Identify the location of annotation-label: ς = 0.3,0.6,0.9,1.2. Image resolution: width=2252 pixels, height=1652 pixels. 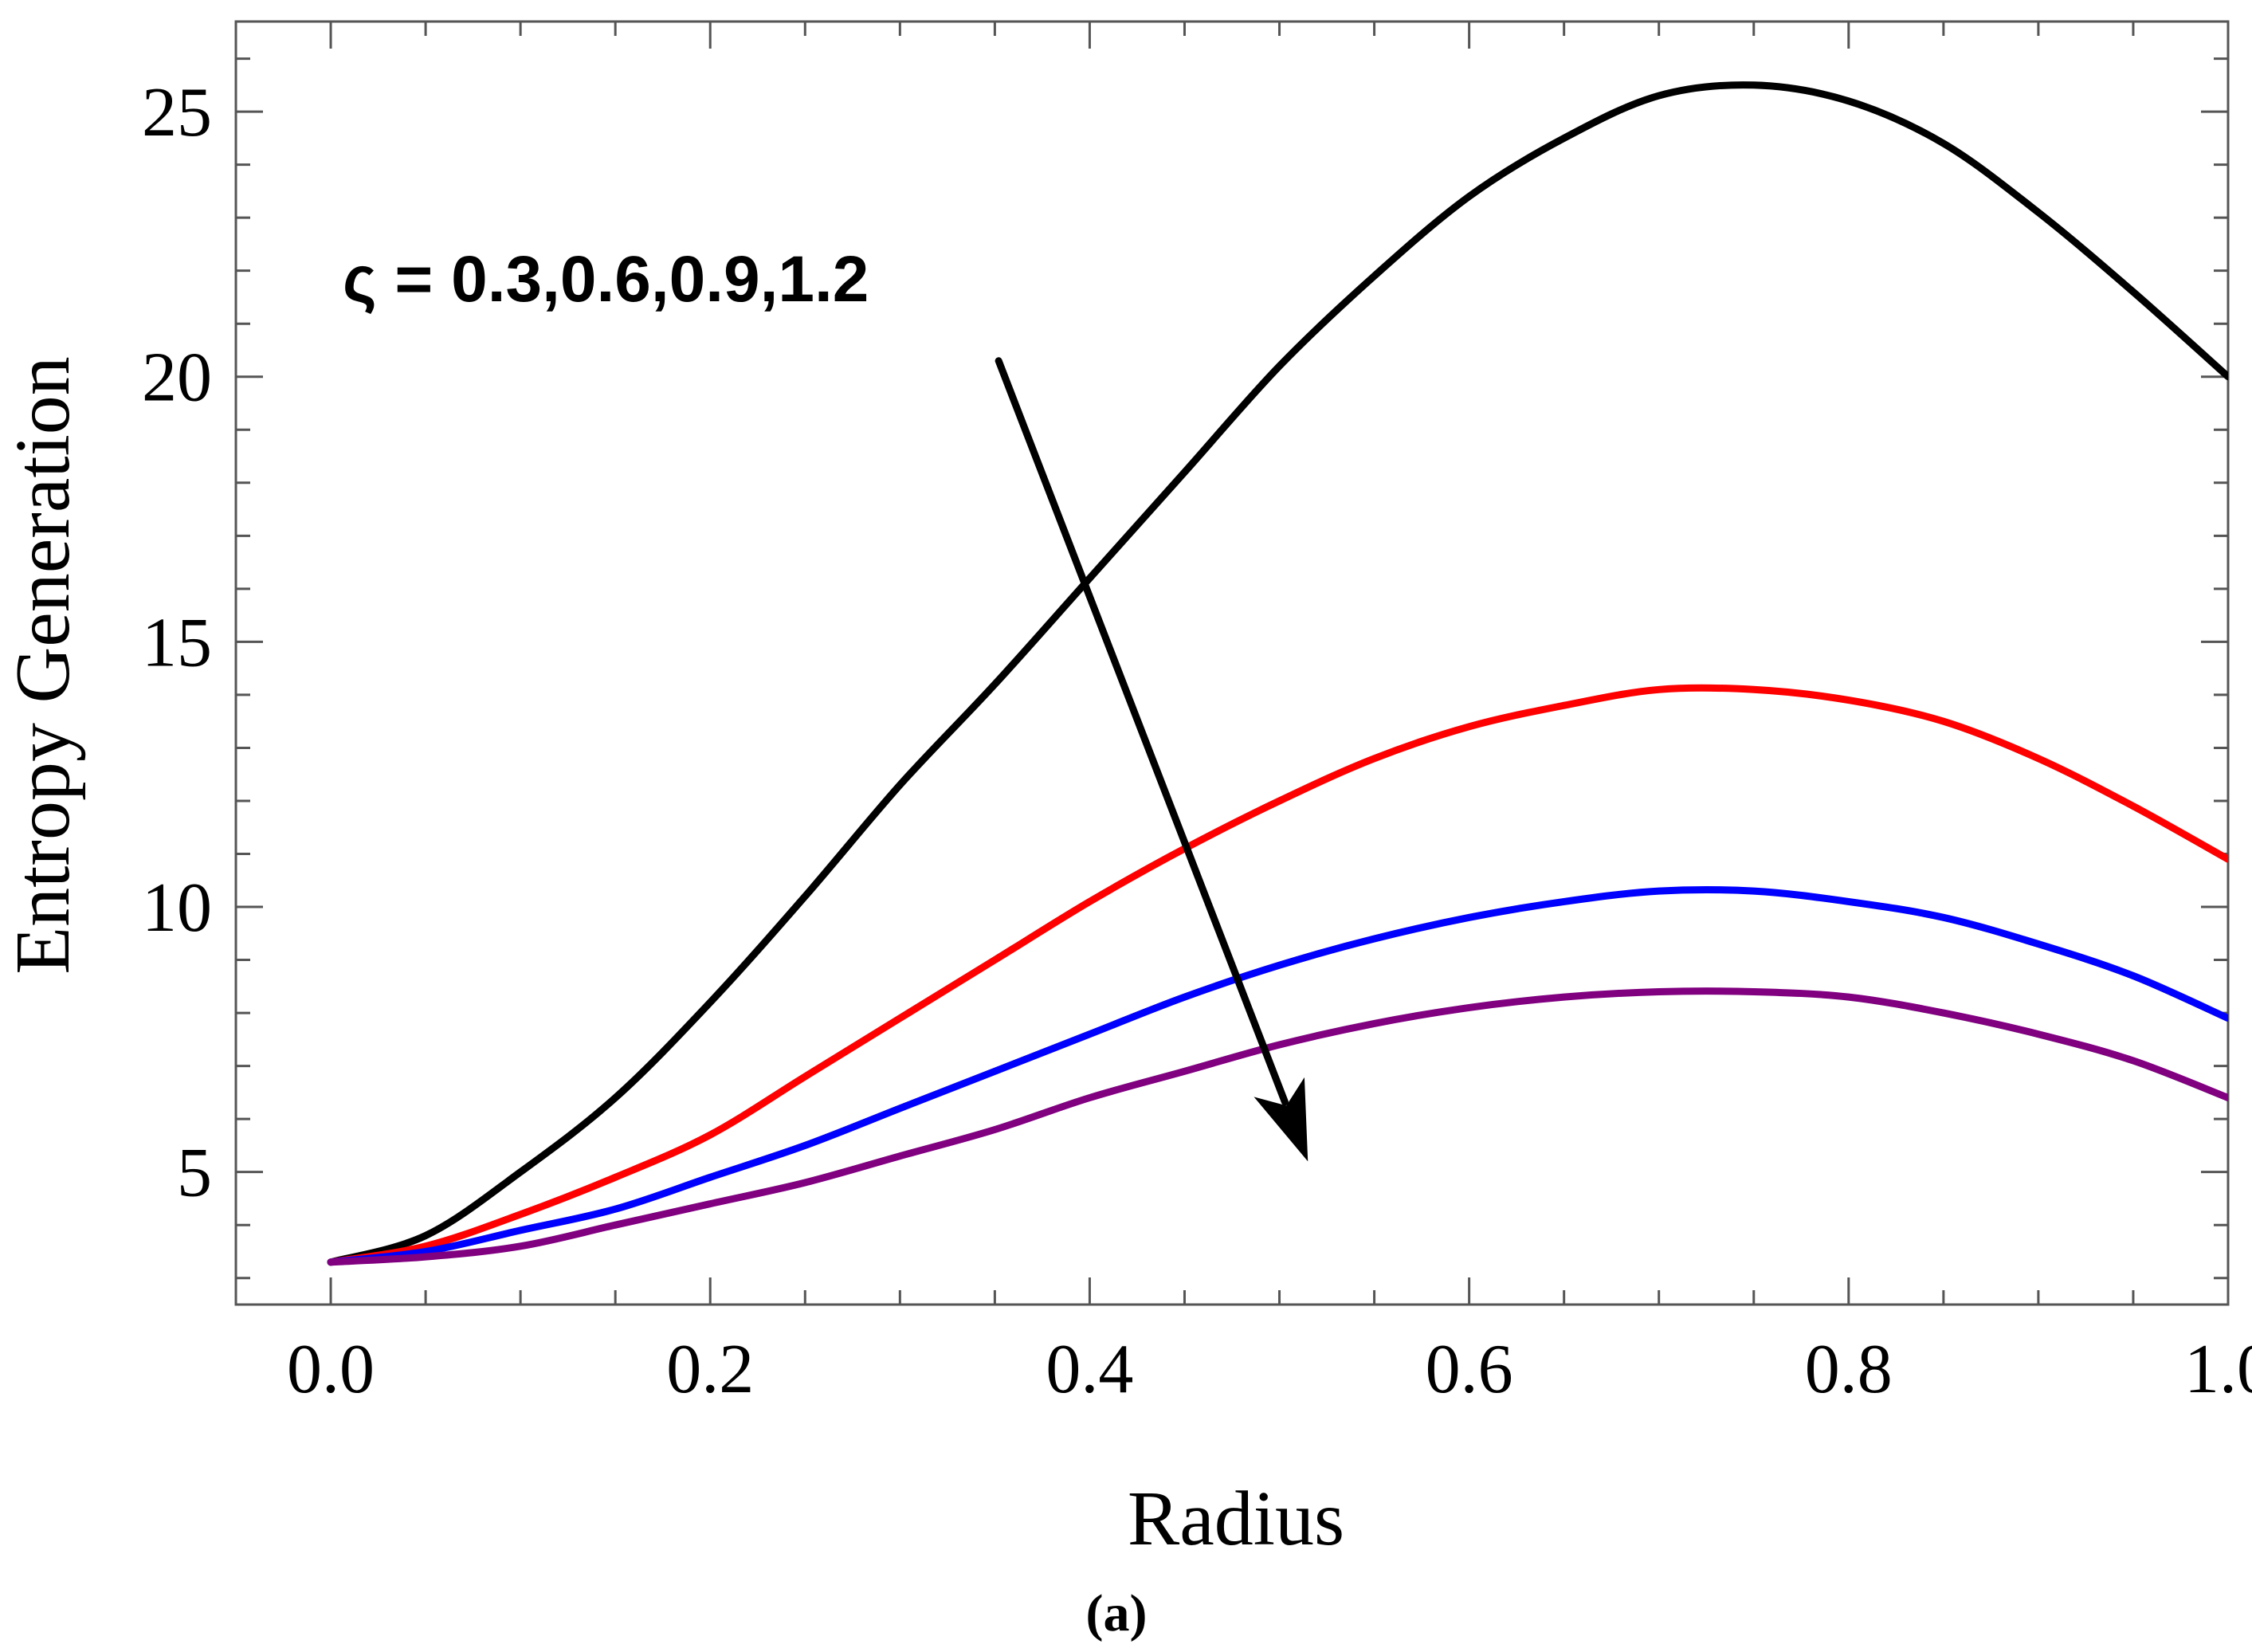
(606, 279).